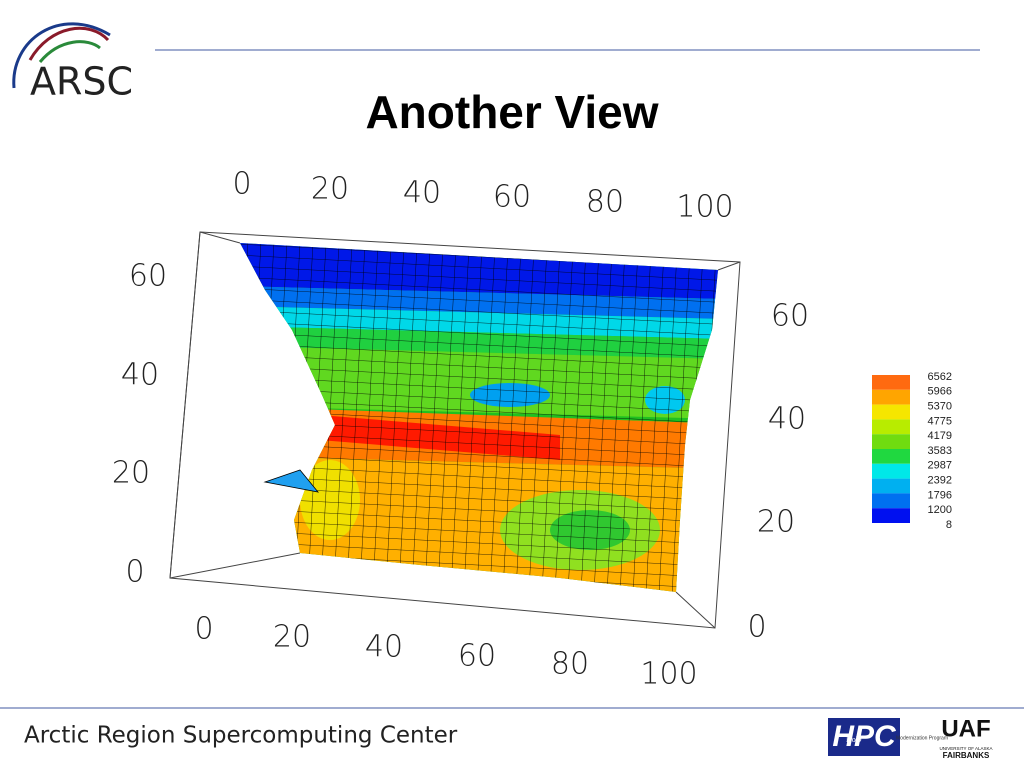 Image resolution: width=1024 pixels, height=772 pixels. Describe the element at coordinates (940, 451) in the screenshot. I see `legend-label: 3583` at that location.